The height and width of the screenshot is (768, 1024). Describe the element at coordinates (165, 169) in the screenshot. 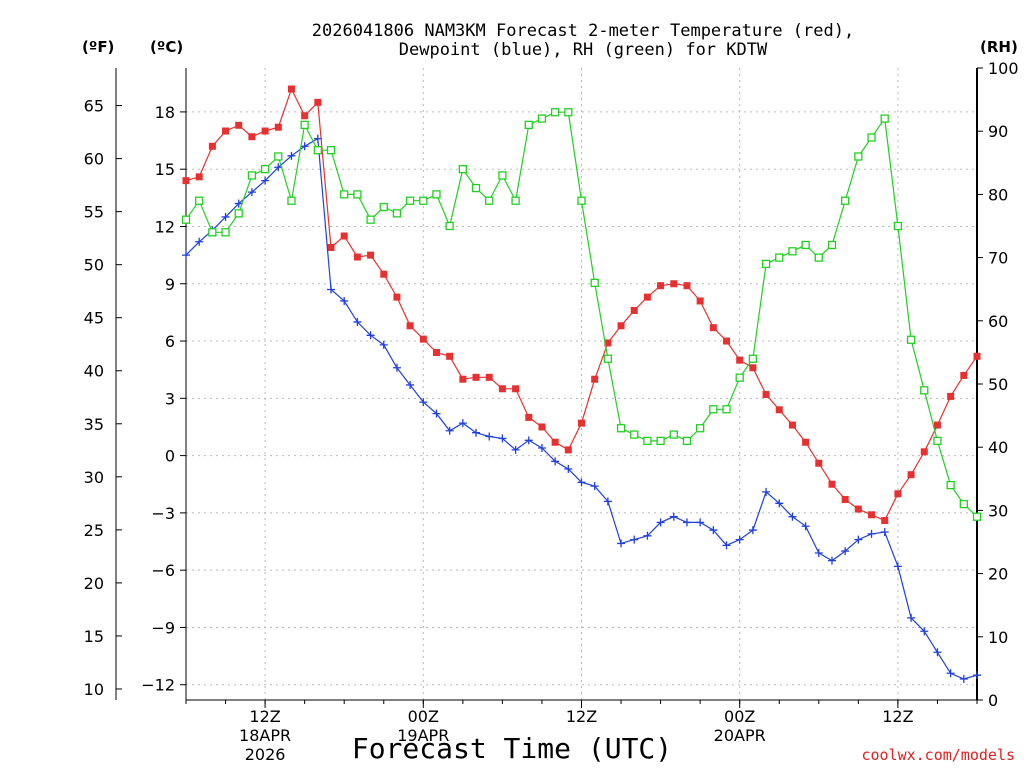

I see `celsius-tick-label: 15` at that location.